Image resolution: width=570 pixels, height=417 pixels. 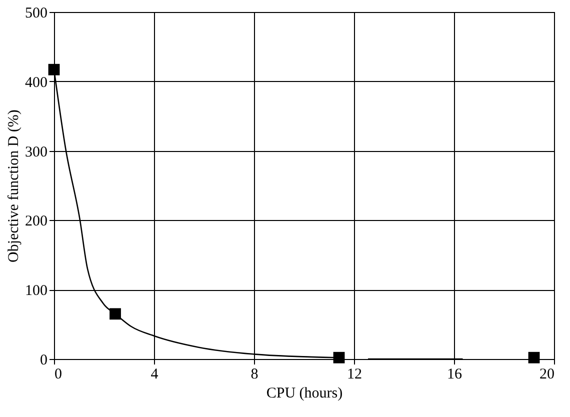 What do you see at coordinates (547, 374) in the screenshot?
I see `x-tick-label: 20` at bounding box center [547, 374].